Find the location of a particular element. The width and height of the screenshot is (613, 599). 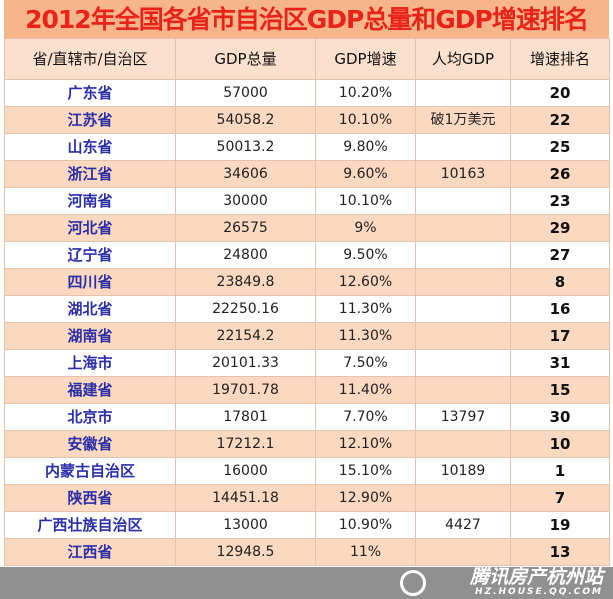

region-name: 江西省 is located at coordinates (90, 552).